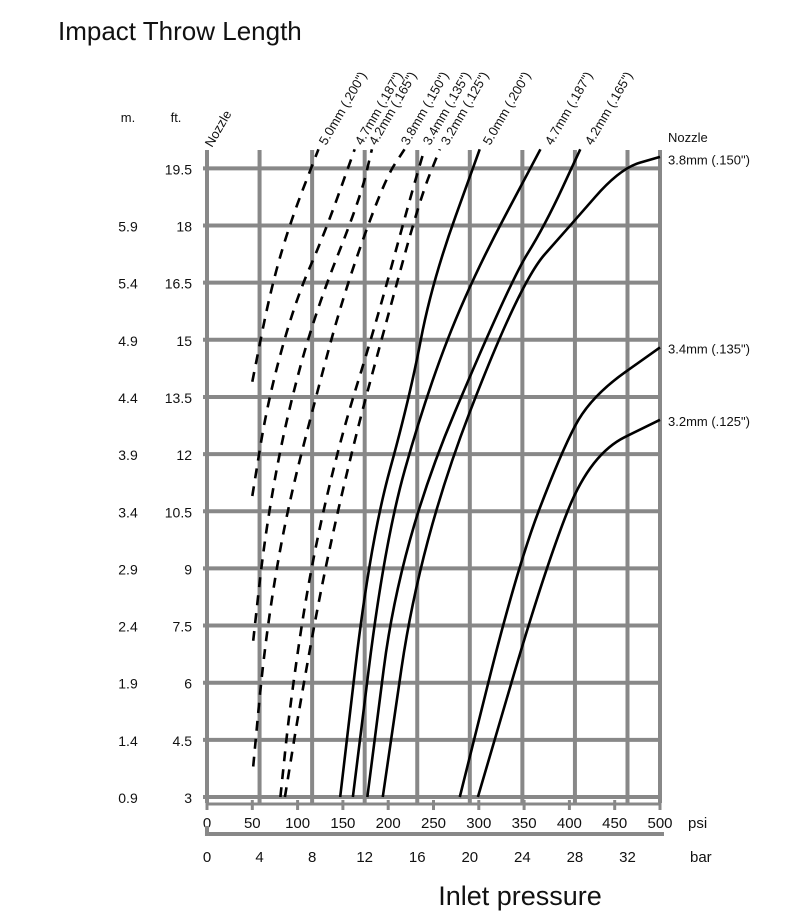 This screenshot has height=920, width=800. What do you see at coordinates (184, 455) in the screenshot?
I see `ft-tick-label: 12` at bounding box center [184, 455].